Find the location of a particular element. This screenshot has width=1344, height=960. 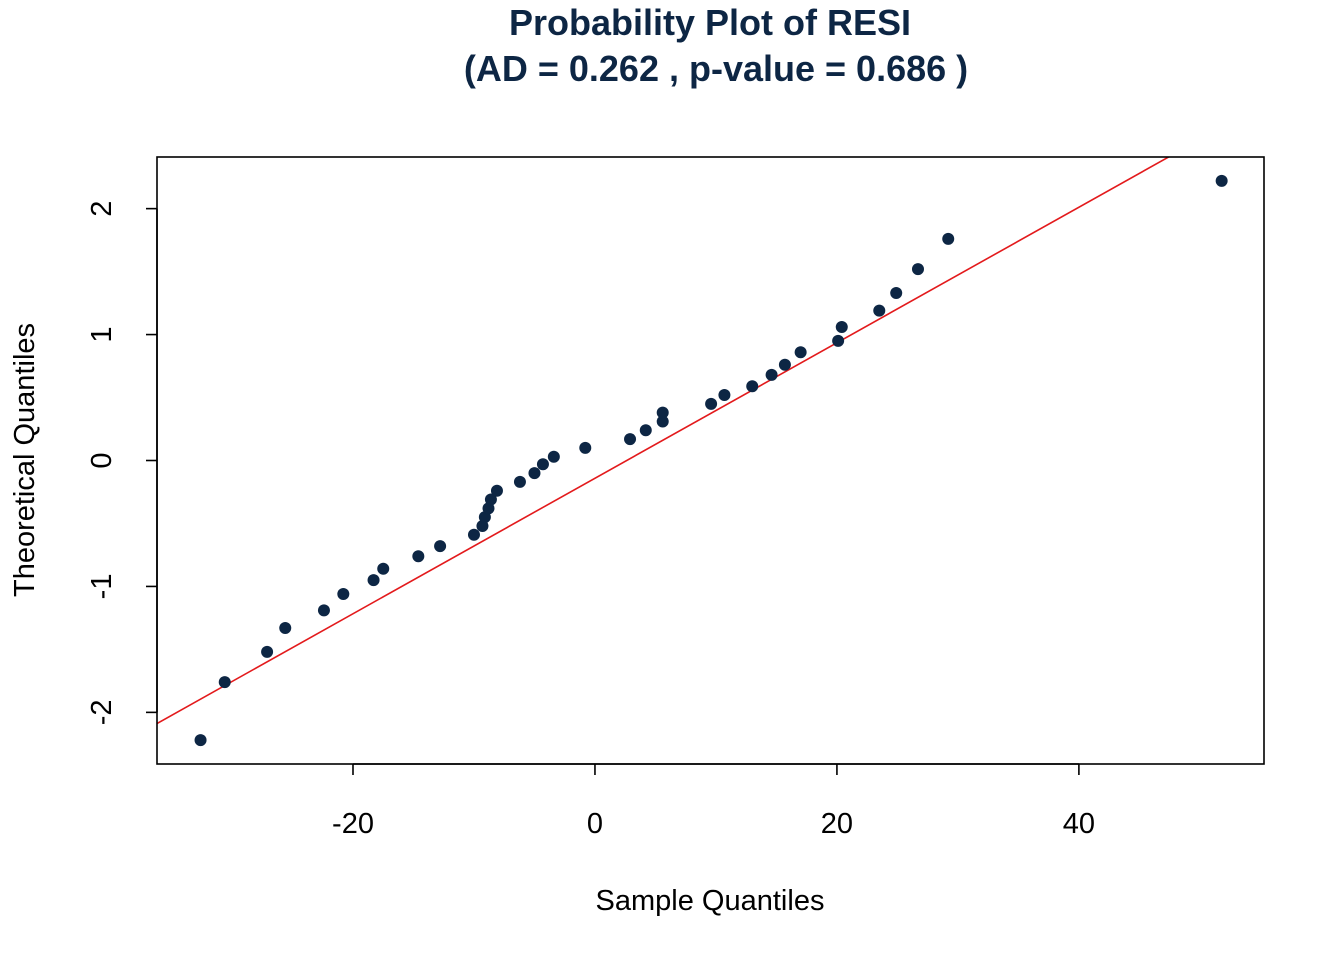

x-tick-label: -20 is located at coordinates (353, 824).